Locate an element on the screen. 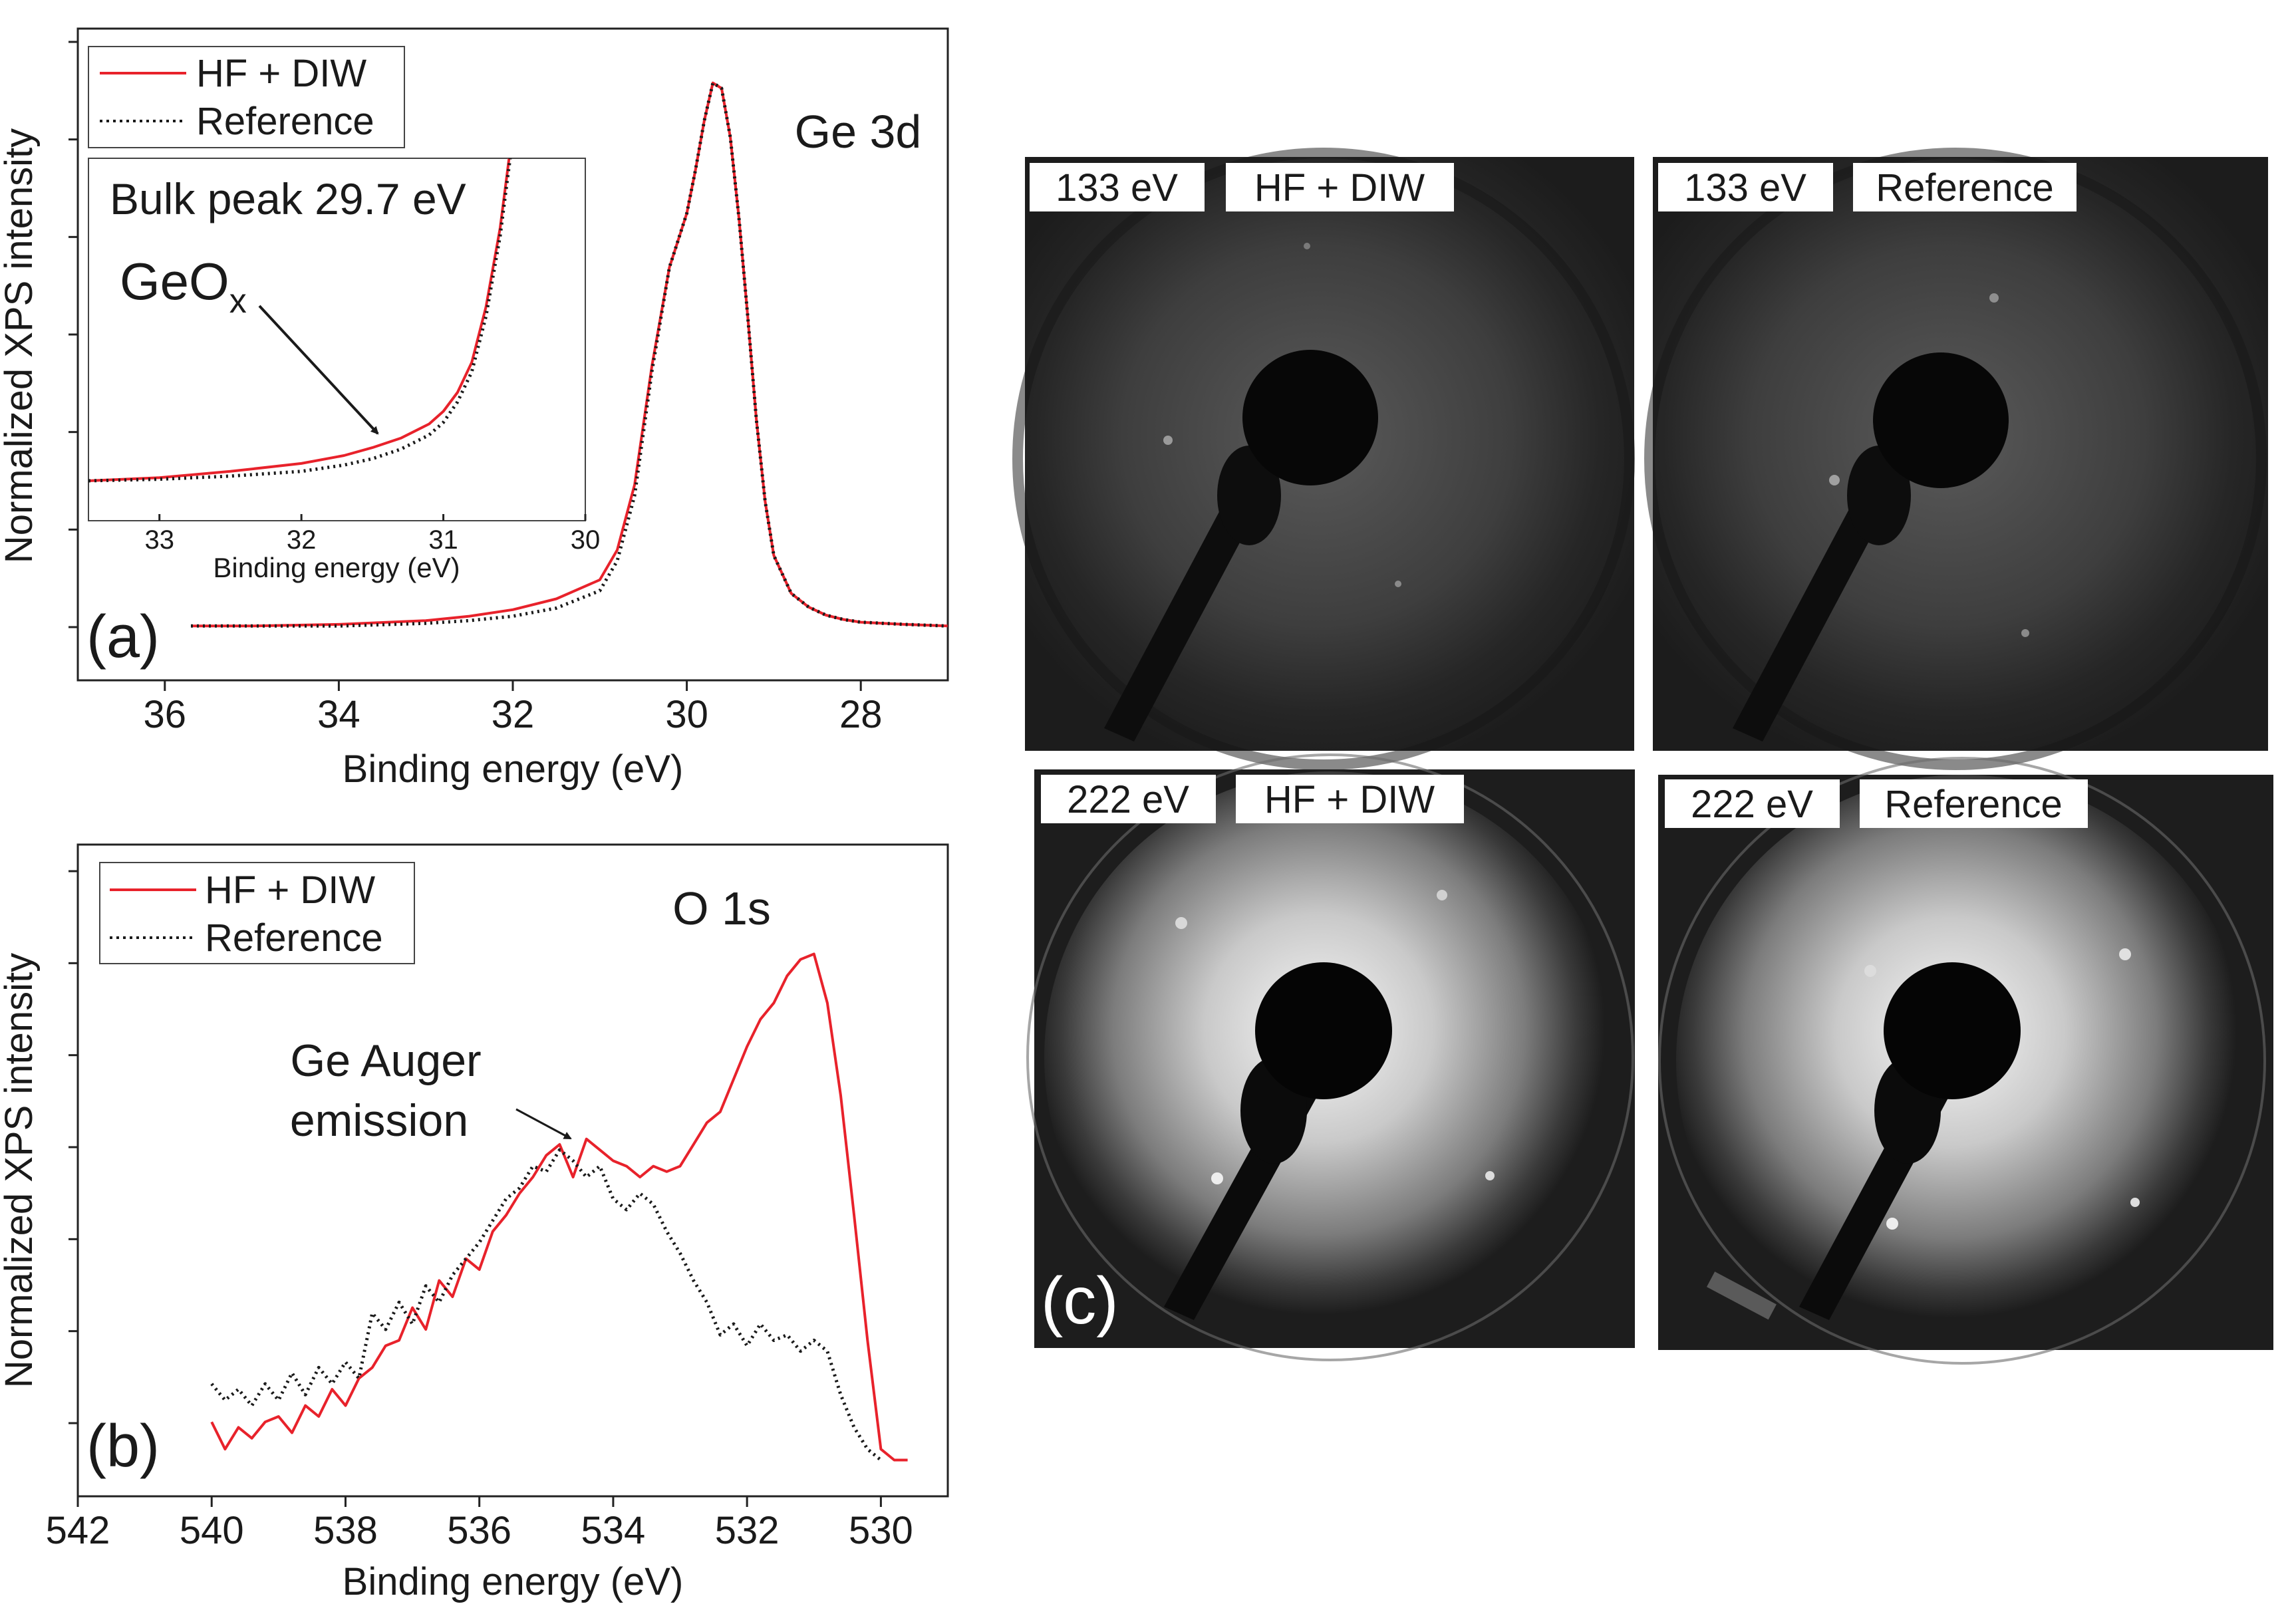 The height and width of the screenshot is (1614, 2296). sample-label: HF + DIW is located at coordinates (1349, 799).